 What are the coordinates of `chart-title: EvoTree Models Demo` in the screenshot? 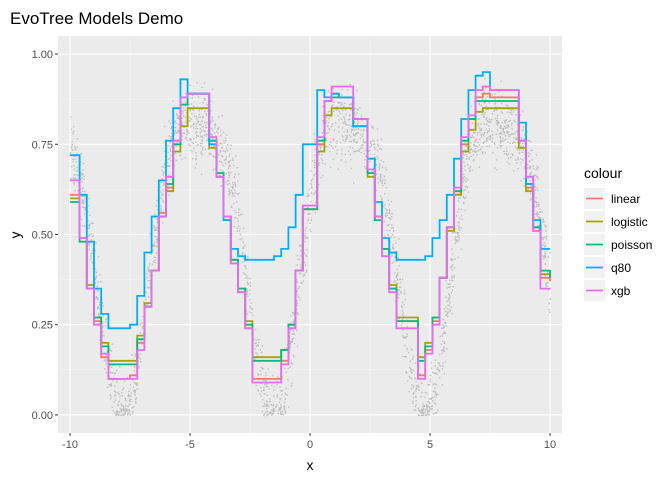 It's located at (96, 18).